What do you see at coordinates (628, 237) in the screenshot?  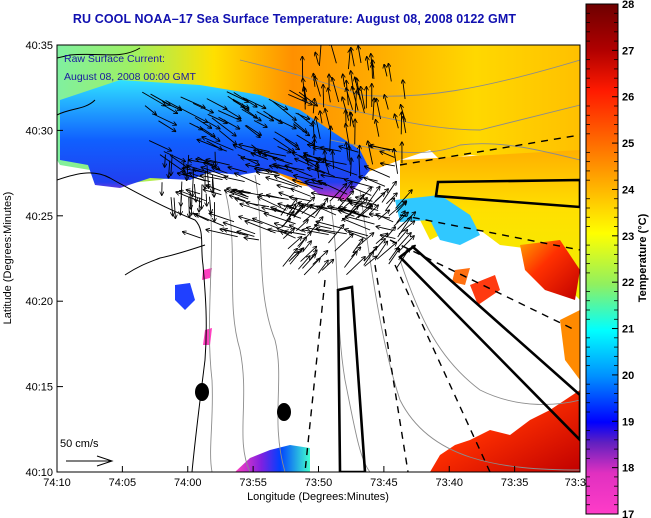 I see `colorbar-tick-label: 23` at bounding box center [628, 237].